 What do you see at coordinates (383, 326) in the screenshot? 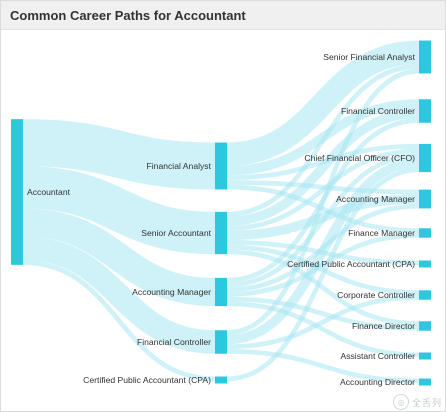
I see `node-label-fd2: Finance Director` at bounding box center [383, 326].